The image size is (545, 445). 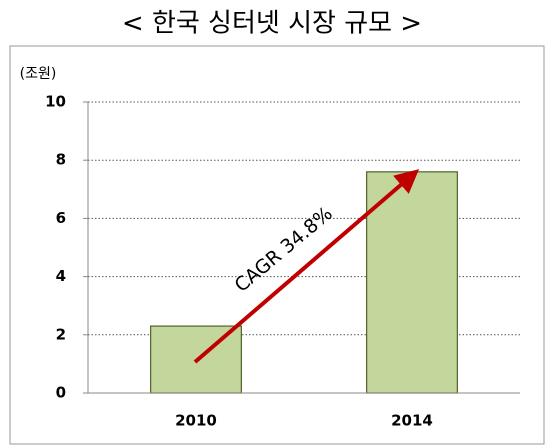 I want to click on y-tick-label: 2, so click(x=61, y=334).